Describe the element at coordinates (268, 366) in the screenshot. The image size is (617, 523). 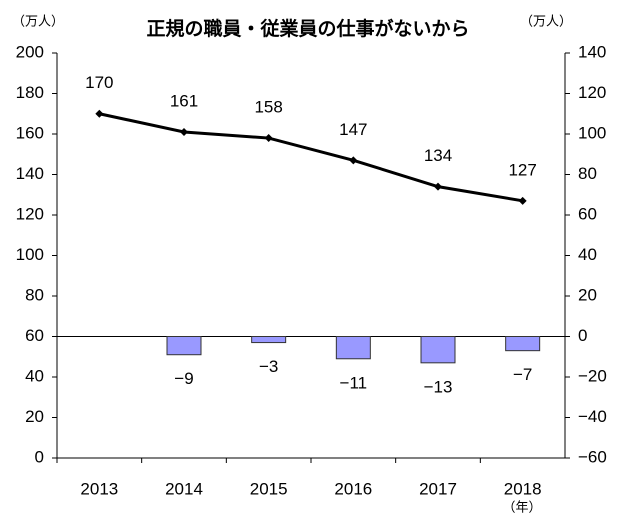
I see `bar-value-label: −3` at that location.